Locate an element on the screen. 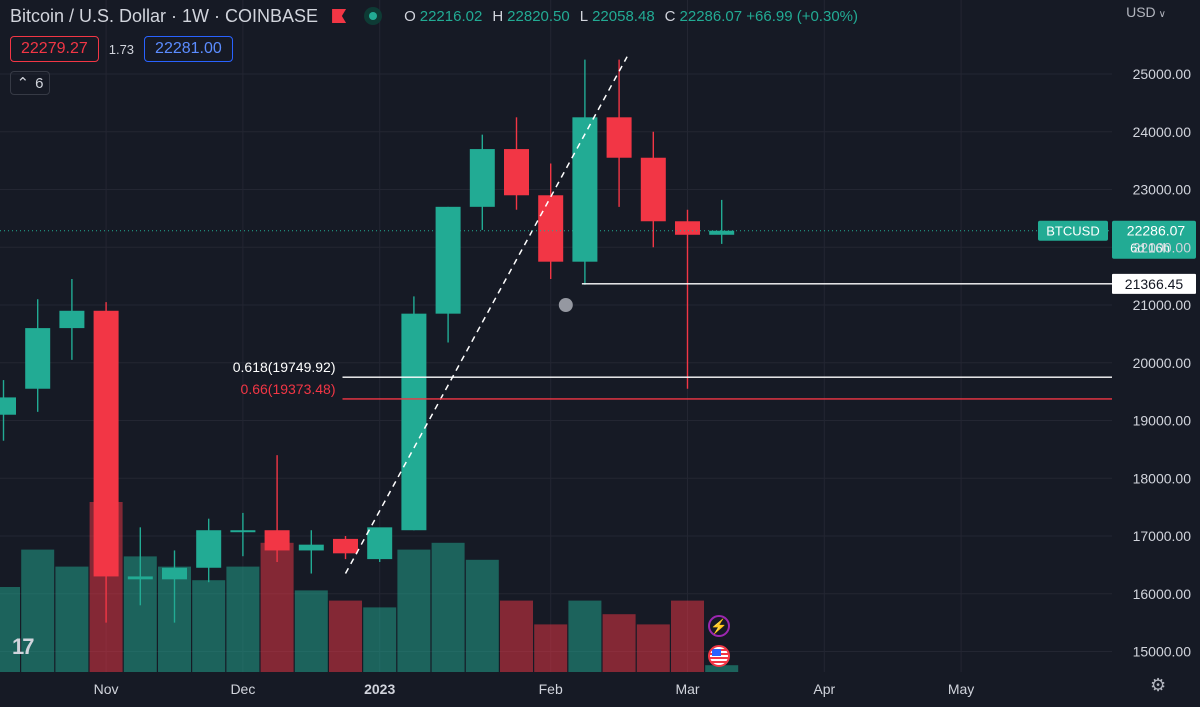  buy-button: 22281.00 is located at coordinates (188, 49).